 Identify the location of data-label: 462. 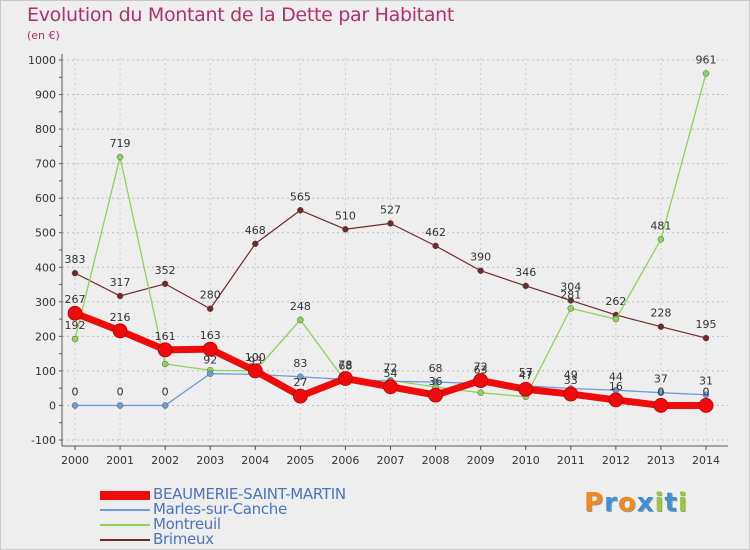
(435, 232).